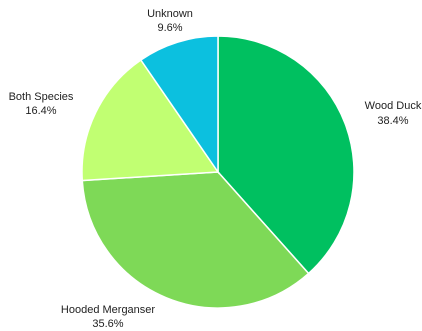 This screenshot has height=331, width=422. Describe the element at coordinates (108, 310) in the screenshot. I see `label-hooded-merganser-name: Hooded Merganser` at that location.